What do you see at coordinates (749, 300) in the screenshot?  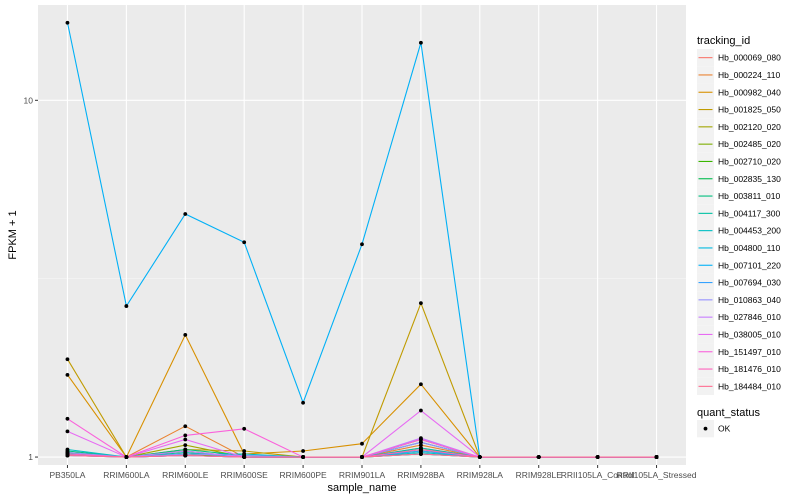 I see `legend-entry-label: Hb_010863_040` at bounding box center [749, 300].